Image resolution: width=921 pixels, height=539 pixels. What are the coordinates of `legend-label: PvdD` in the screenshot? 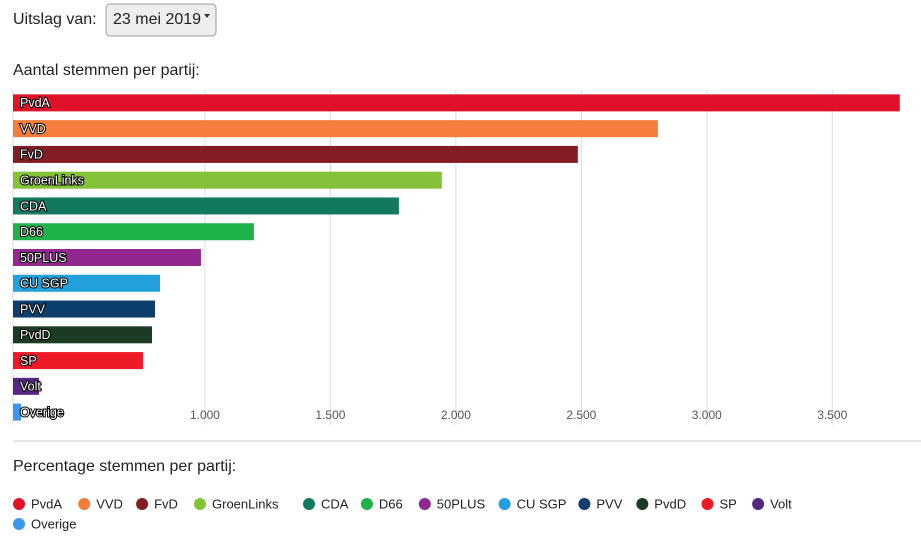 It's located at (670, 503).